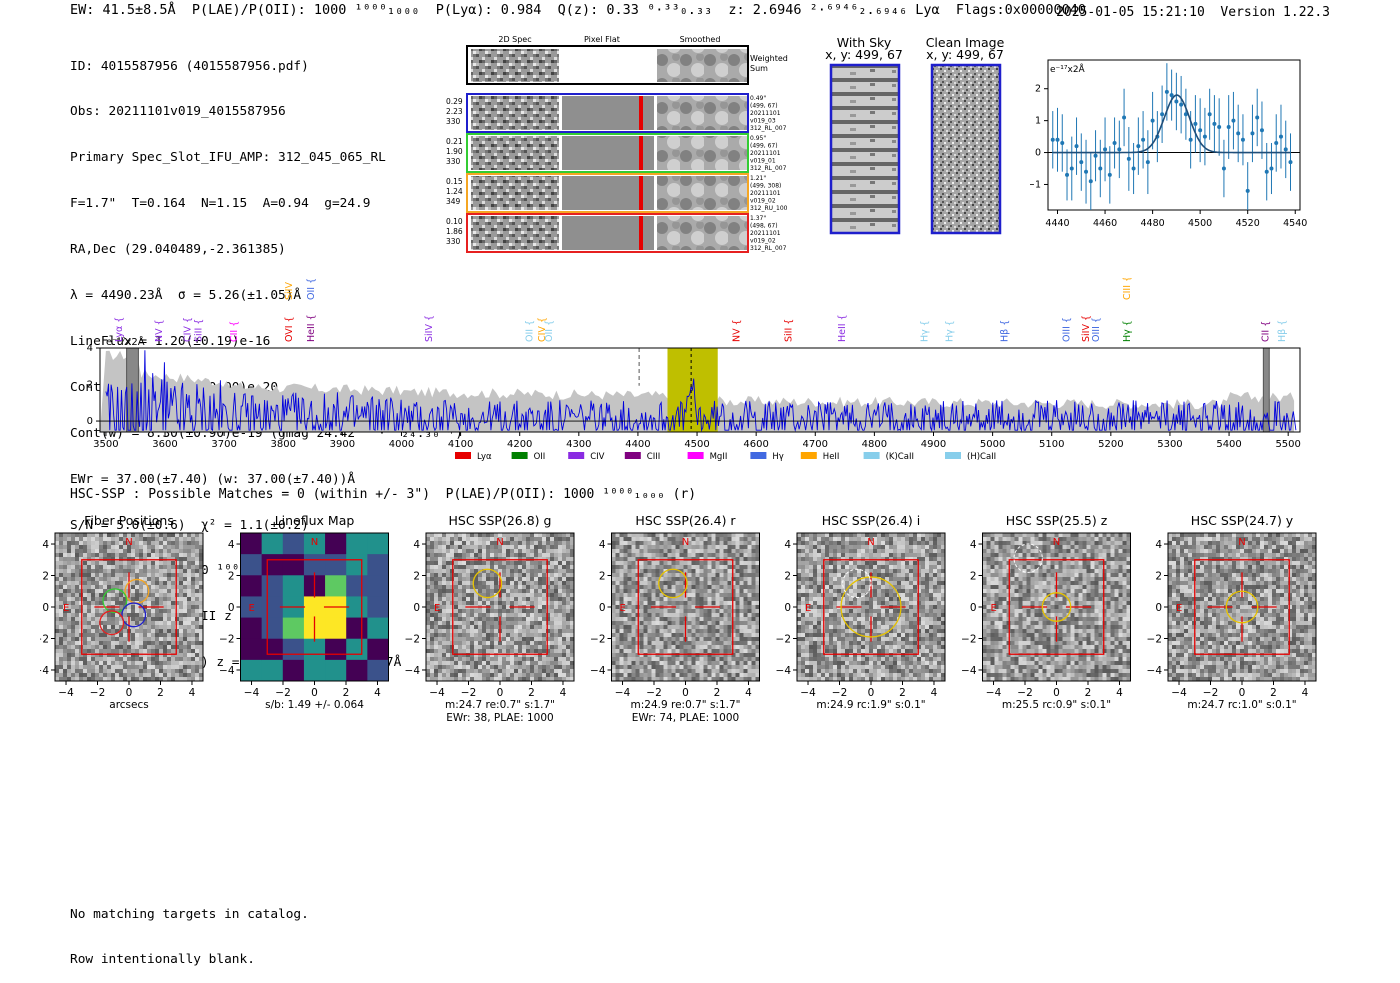  What do you see at coordinates (357, 650) in the screenshot?
I see `lineflux-cell` at bounding box center [357, 650].